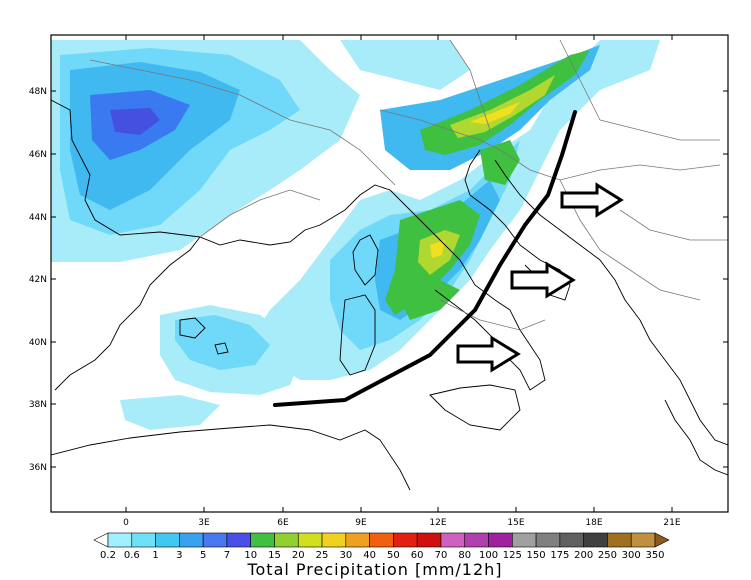 This screenshot has width=751, height=580. I want to click on precip-area-cyan-balearic, so click(222, 342).